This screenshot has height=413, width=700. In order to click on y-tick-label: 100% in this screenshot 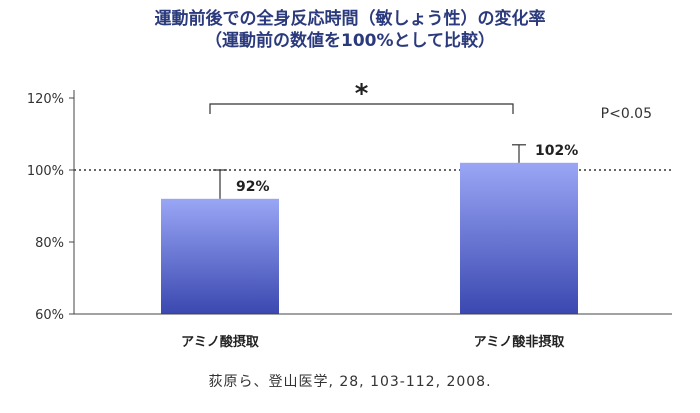, I will do `click(45, 171)`.